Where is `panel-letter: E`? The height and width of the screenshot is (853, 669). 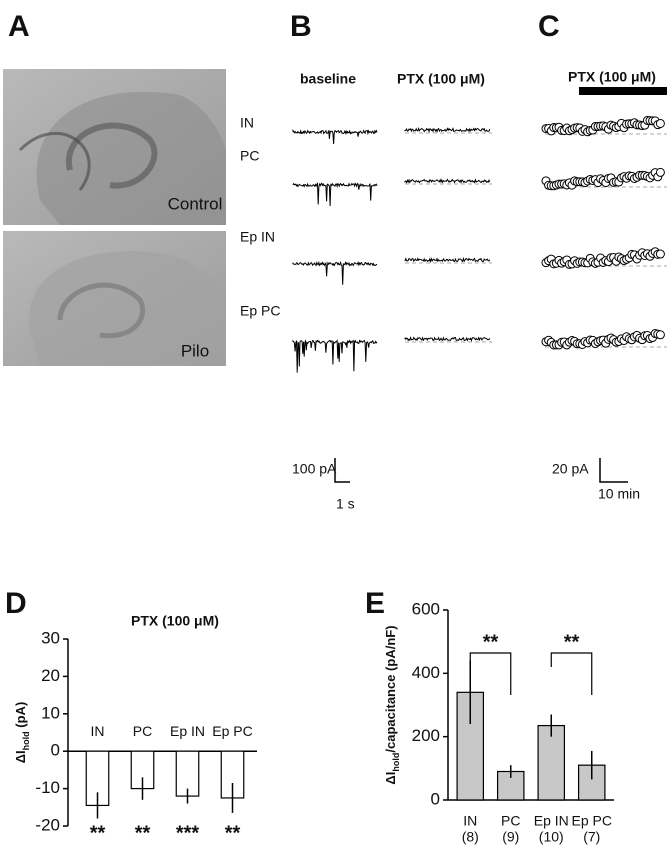
panel-letter: E is located at coordinates (375, 603).